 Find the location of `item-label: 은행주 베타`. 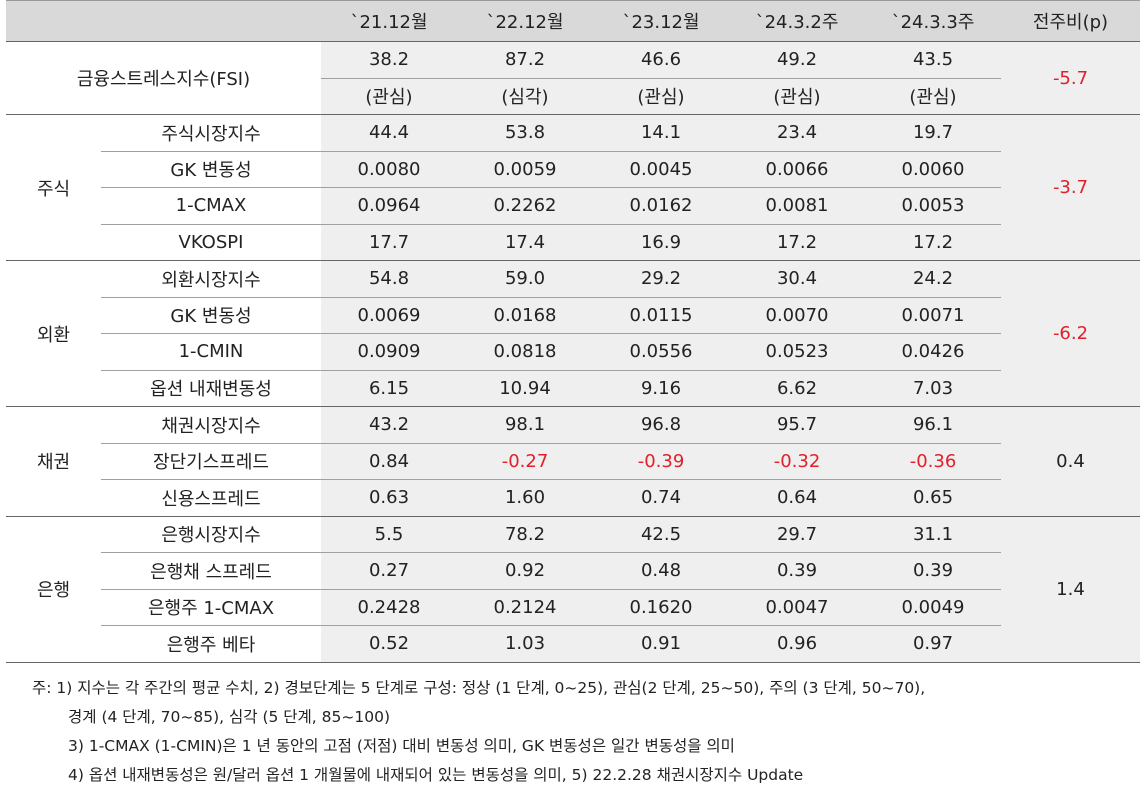

item-label: 은행주 베타 is located at coordinates (211, 644).